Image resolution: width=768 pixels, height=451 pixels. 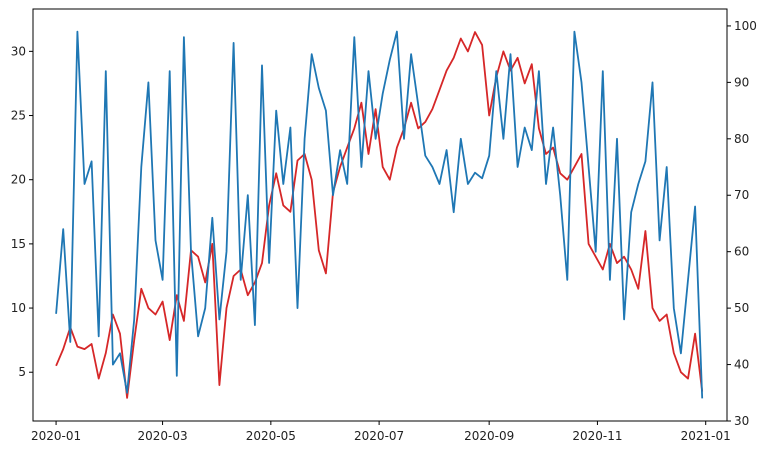 I want to click on y-right-tick-label: 100, so click(x=745, y=26).